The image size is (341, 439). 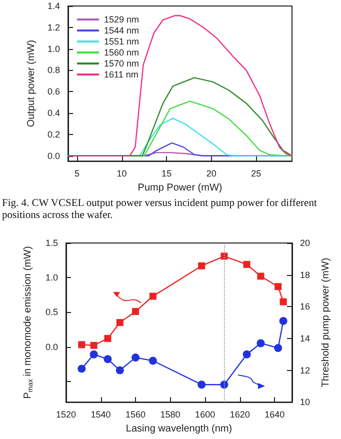 I want to click on y2-tick-label: 20, so click(x=305, y=243).